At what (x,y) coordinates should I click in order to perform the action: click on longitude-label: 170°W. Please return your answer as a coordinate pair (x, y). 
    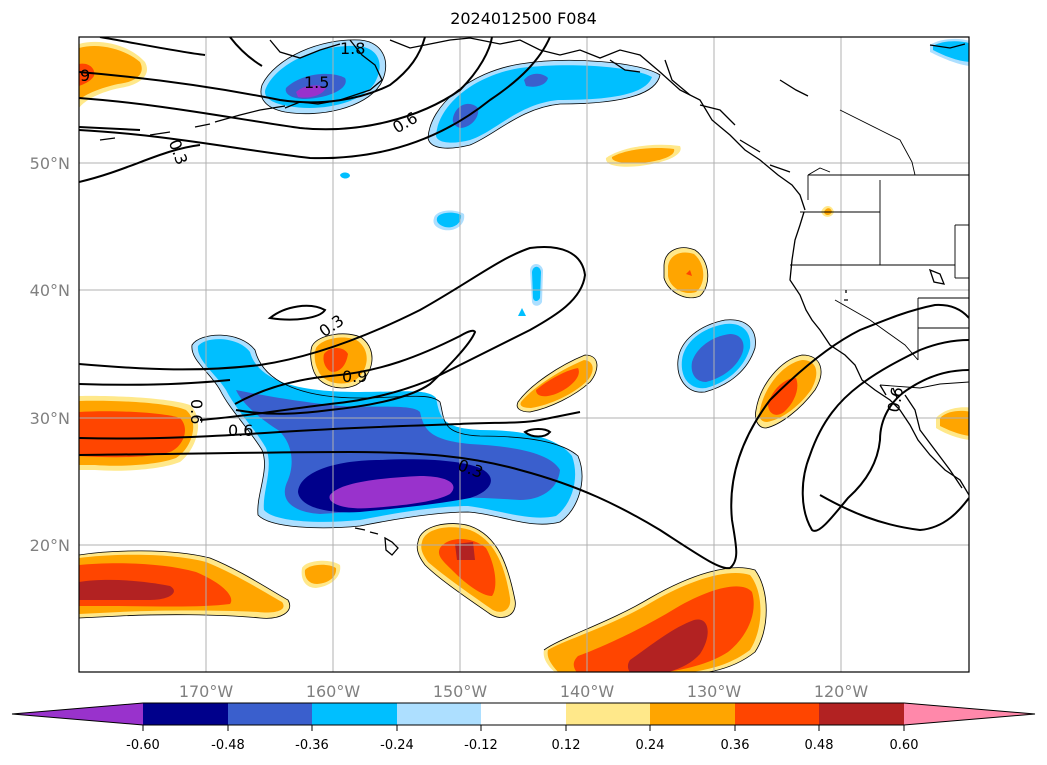
    Looking at the image, I should click on (206, 691).